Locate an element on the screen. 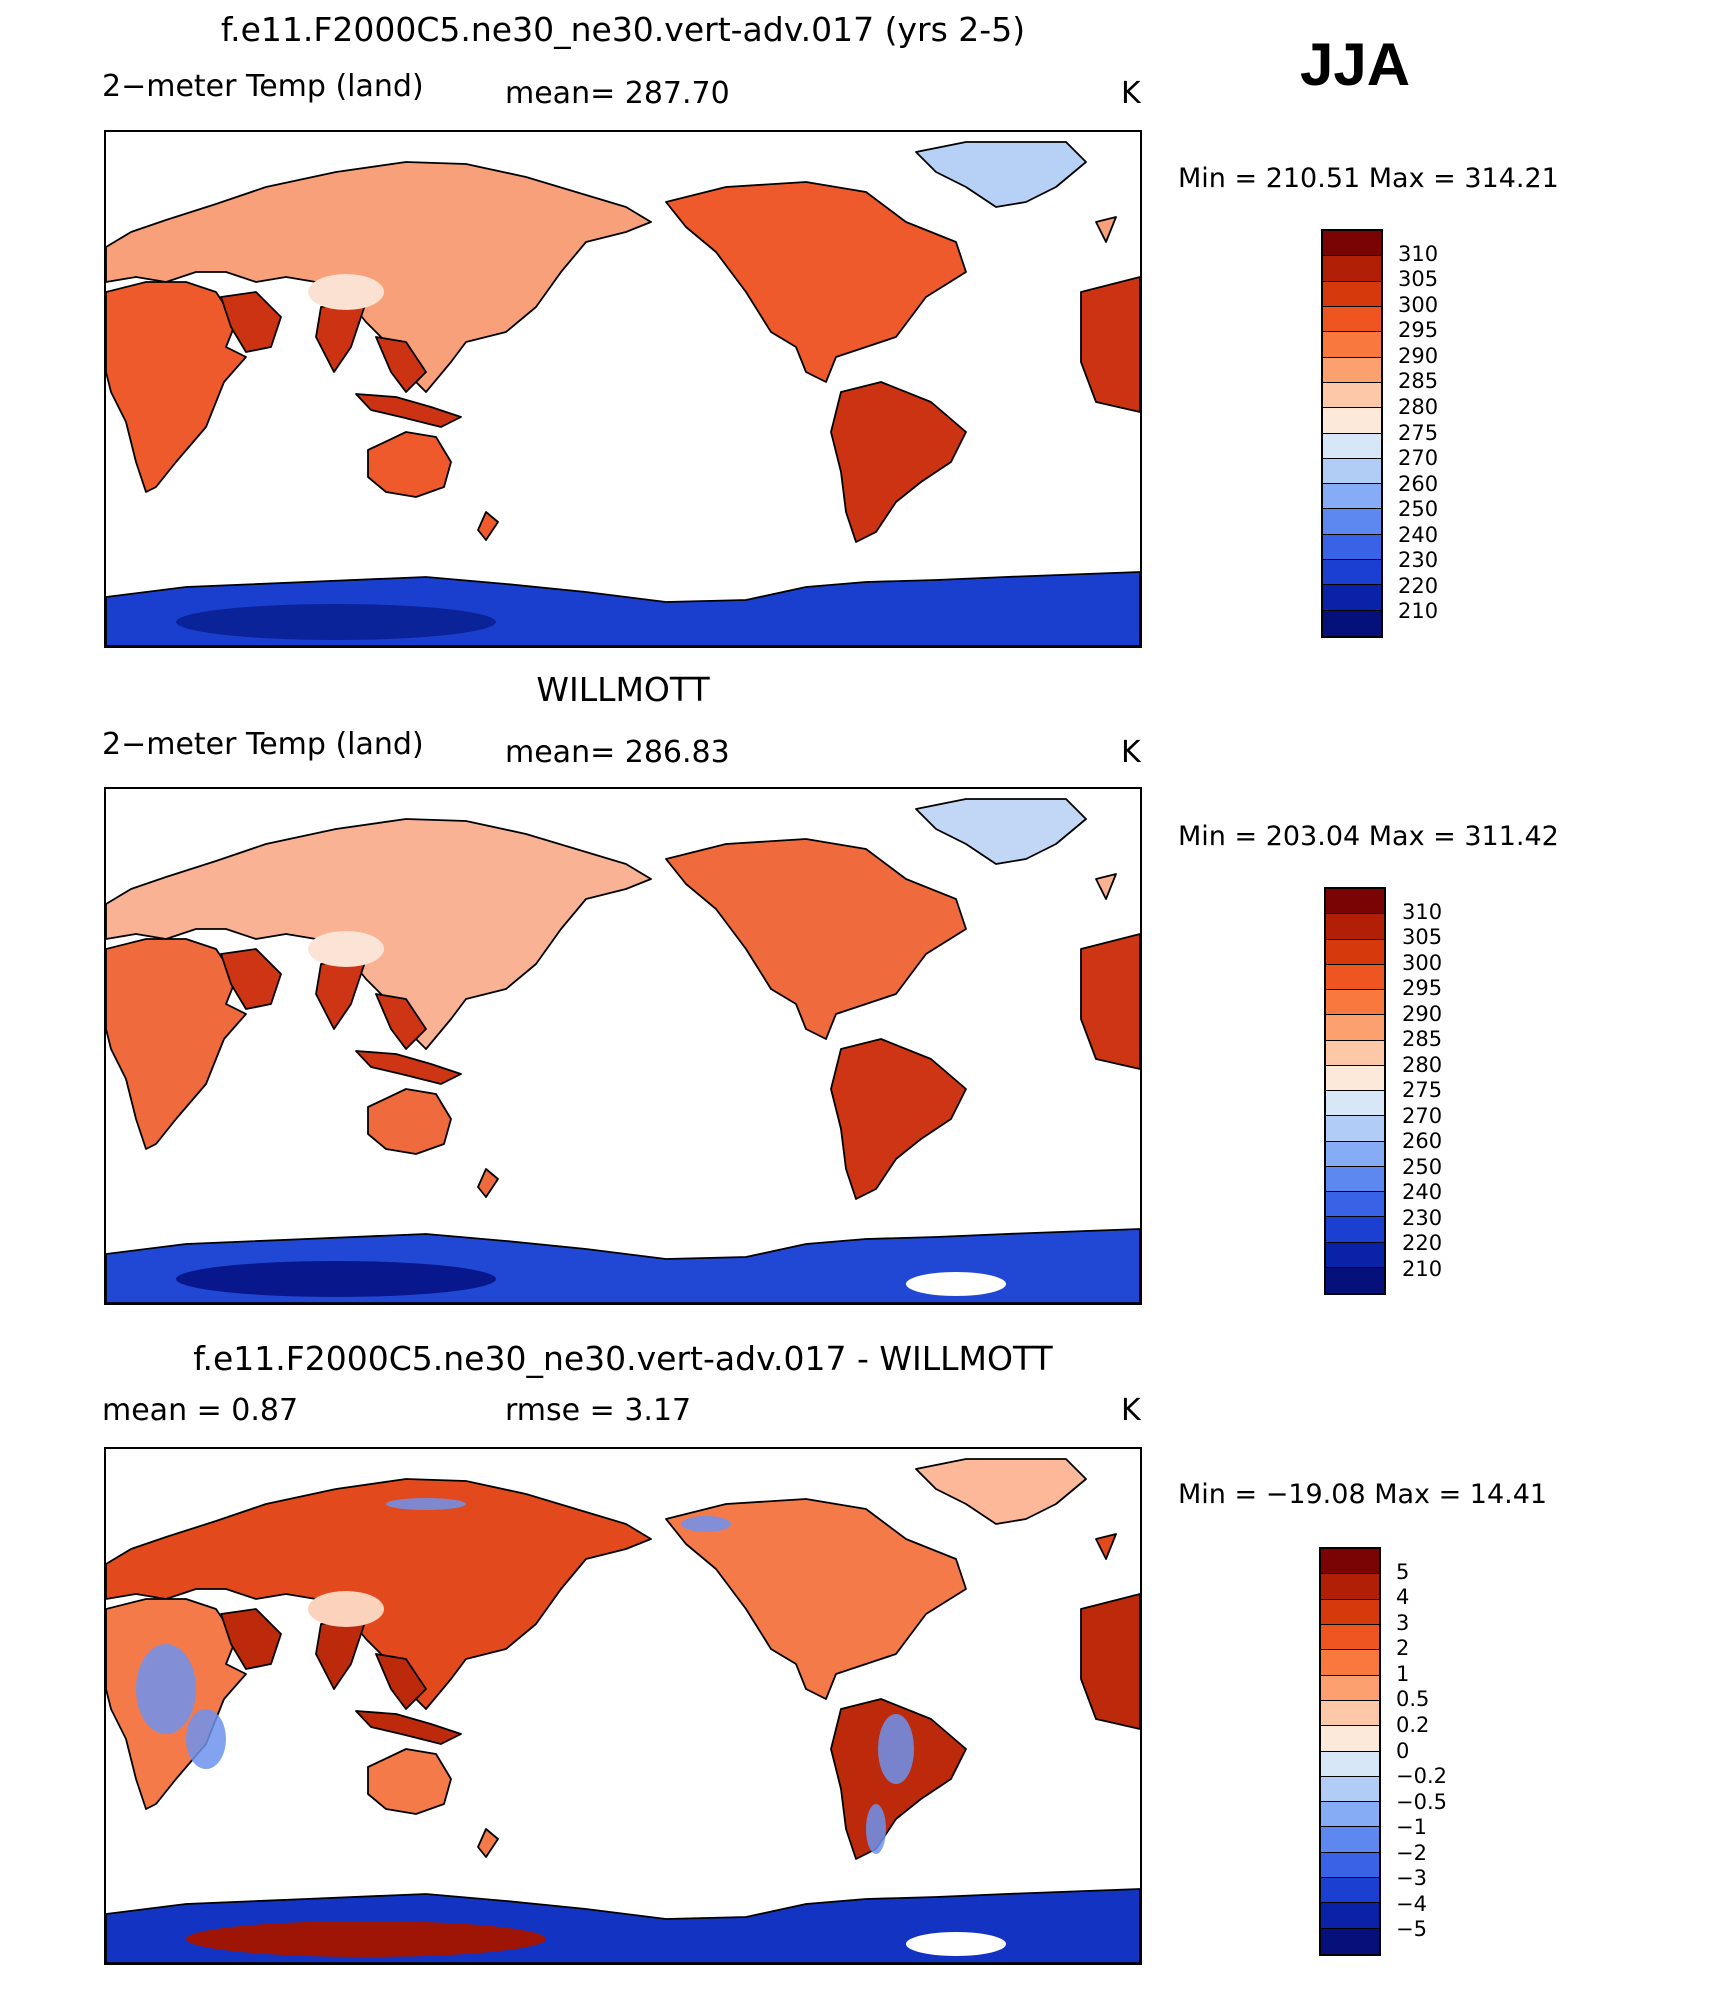 Image resolution: width=1710 pixels, height=1991 pixels. colorbar-tick-label: 0 is located at coordinates (1403, 1750).